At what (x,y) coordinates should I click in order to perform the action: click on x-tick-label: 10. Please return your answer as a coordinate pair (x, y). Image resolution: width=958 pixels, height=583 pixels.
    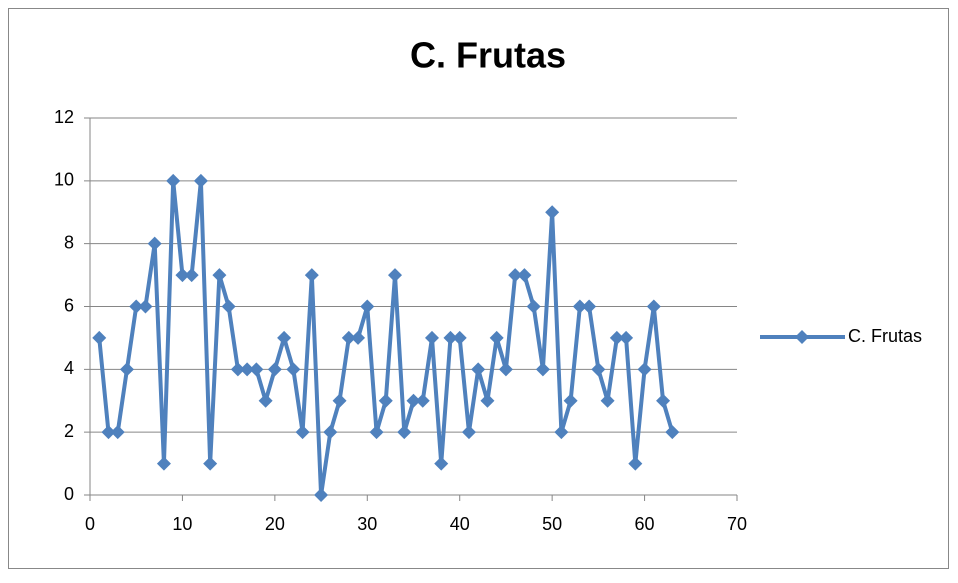
    Looking at the image, I should click on (182, 524).